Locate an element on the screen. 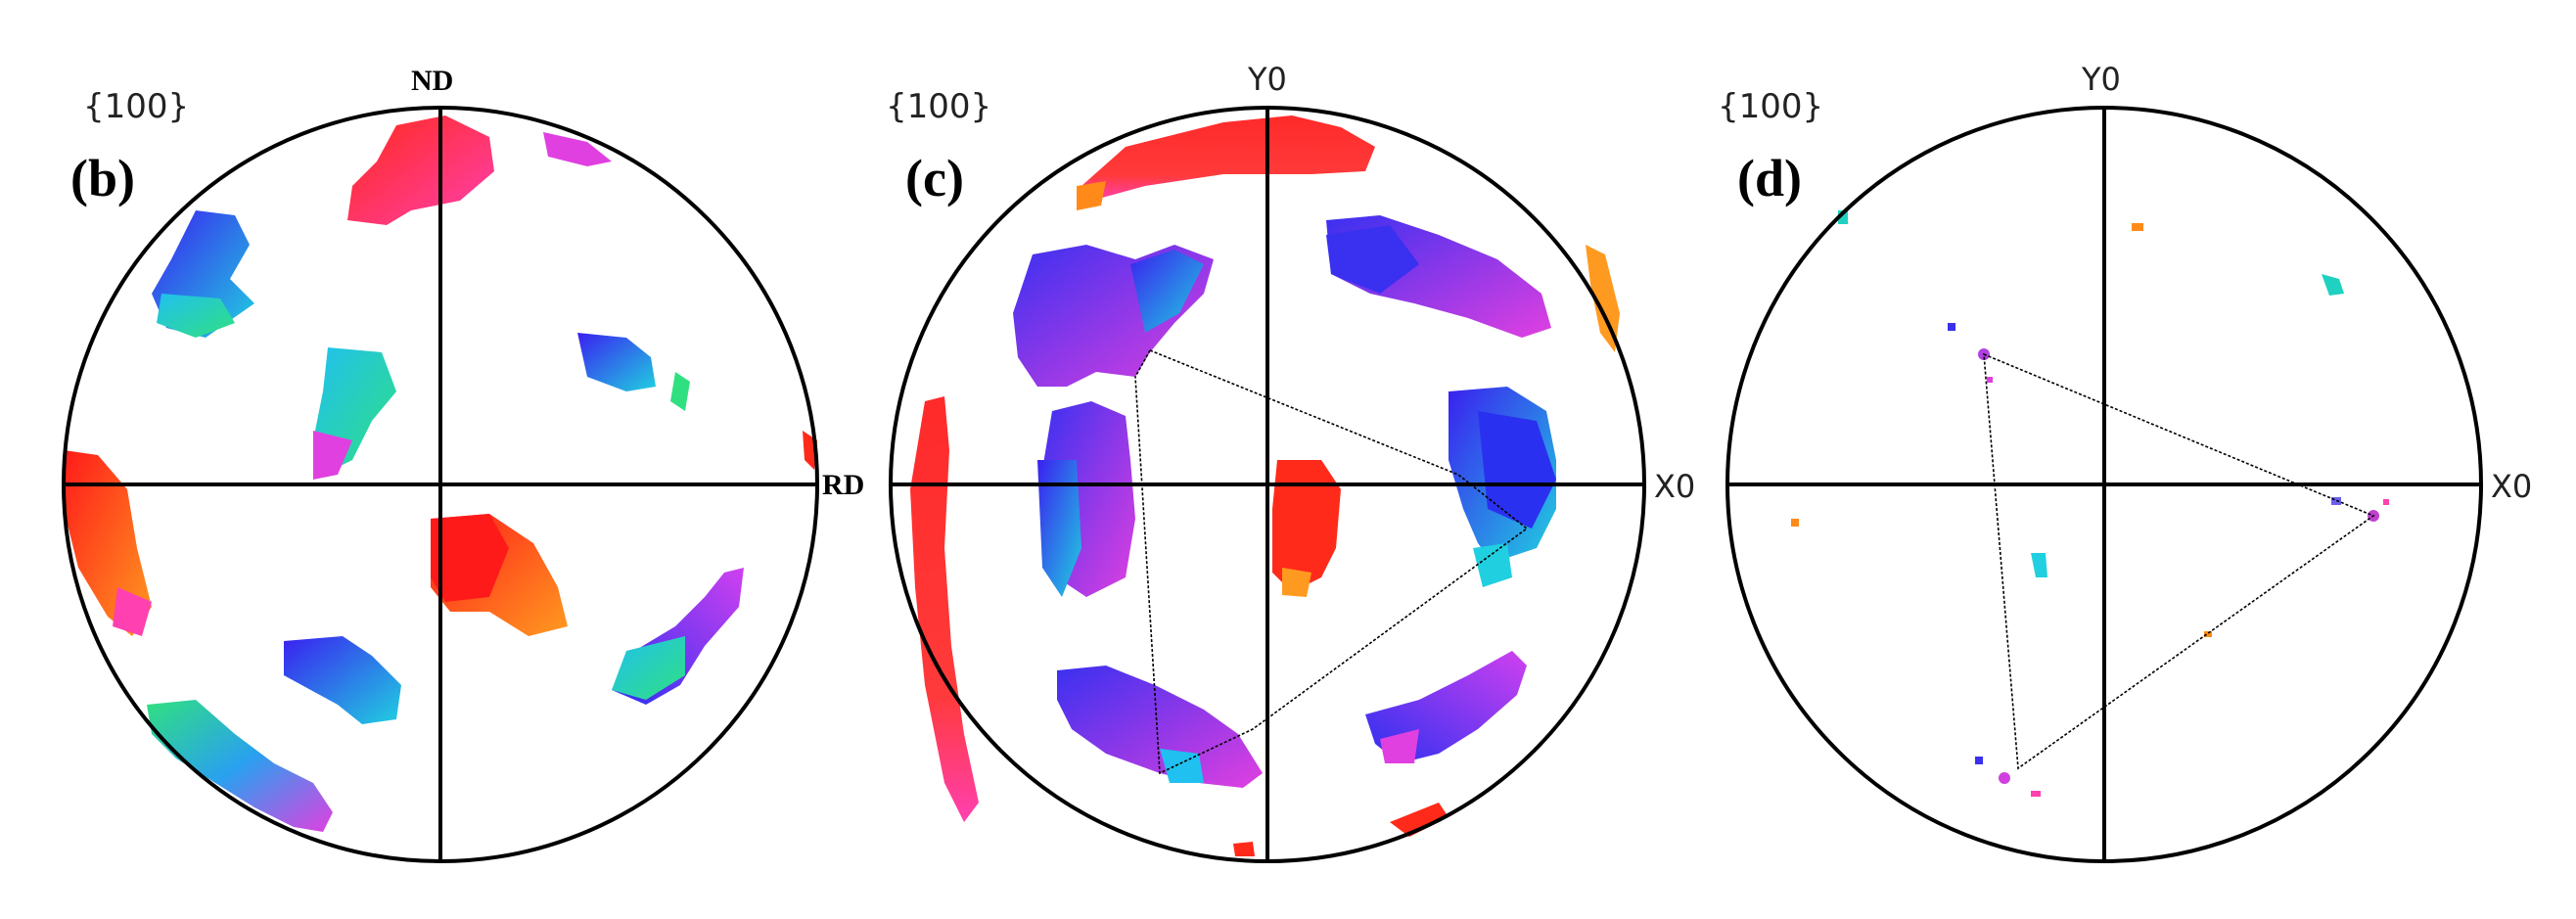 The width and height of the screenshot is (2576, 919). cluster-c-right-inner-cyan is located at coordinates (1493, 565).